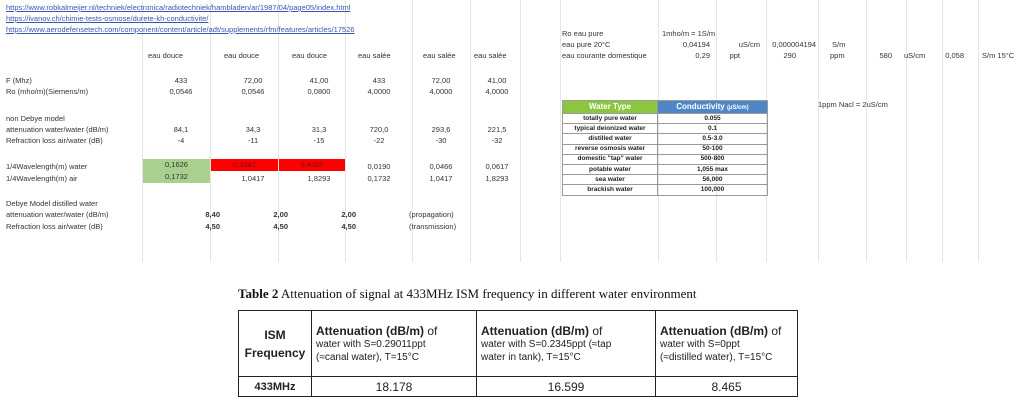  Describe the element at coordinates (253, 140) in the screenshot. I see `cell-refr-2: -11` at that location.